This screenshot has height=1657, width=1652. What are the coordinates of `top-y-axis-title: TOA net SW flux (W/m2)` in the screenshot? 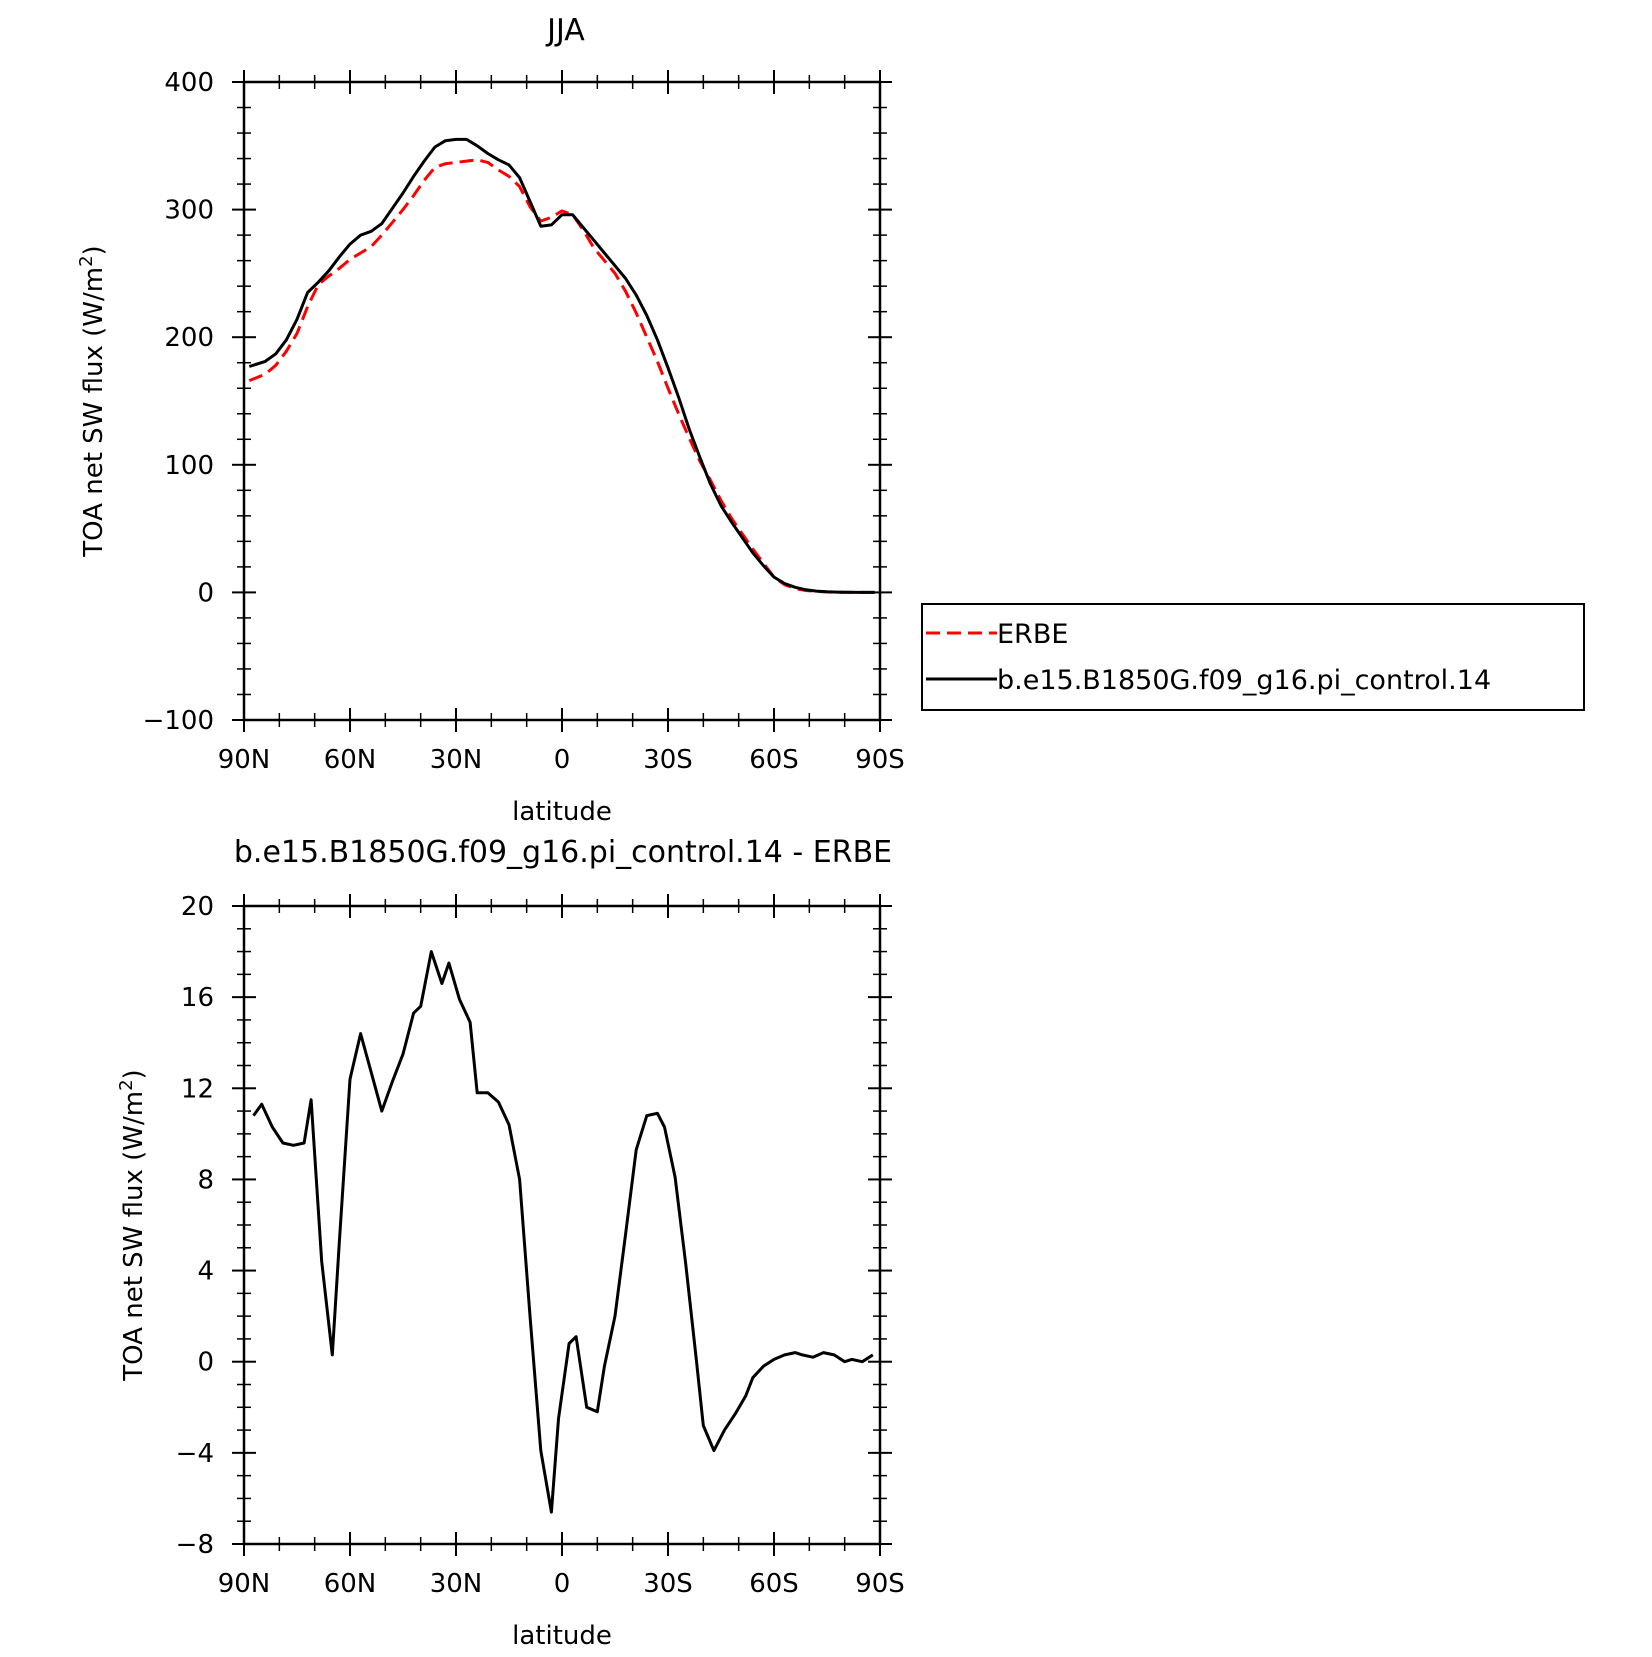 It's located at (93, 401).